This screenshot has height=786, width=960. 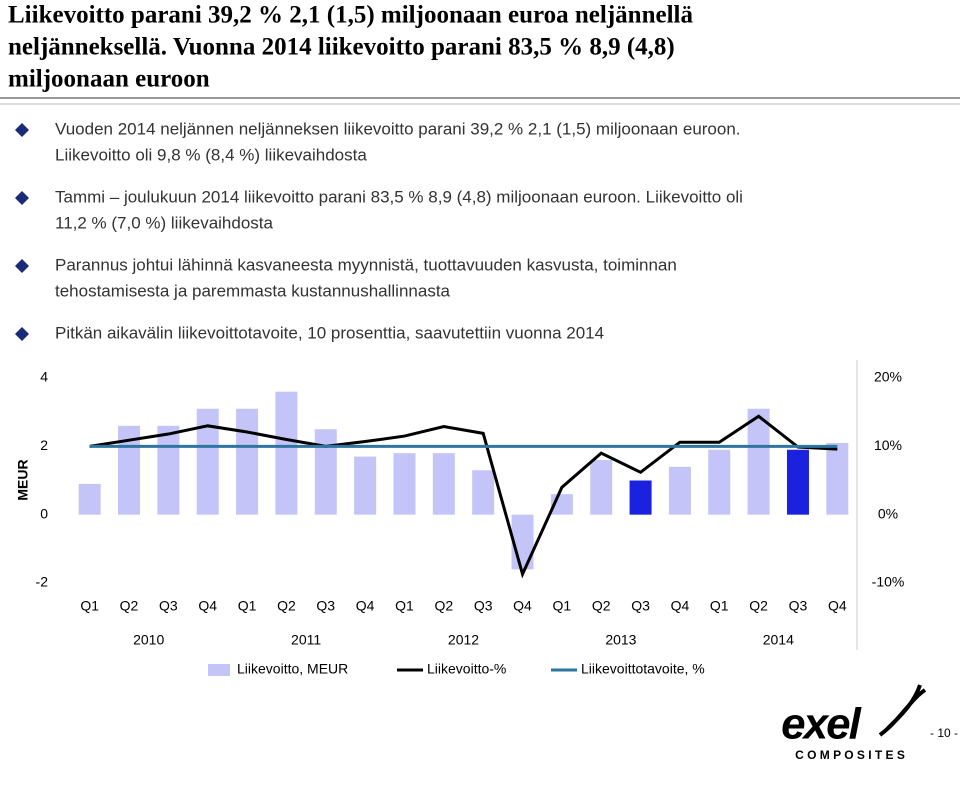 What do you see at coordinates (109, 79) in the screenshot?
I see `title-line: miljoonaan euroon` at bounding box center [109, 79].